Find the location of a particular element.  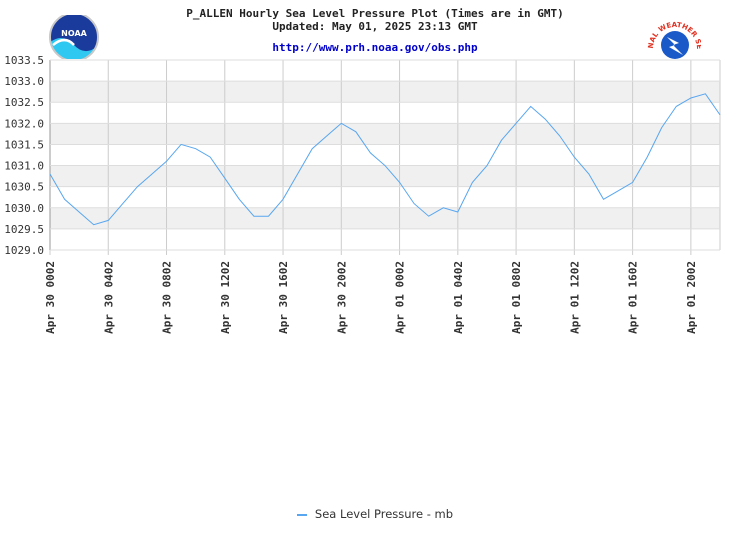

source-url: http://www.prh.noaa.gov/obs.php is located at coordinates (375, 47).